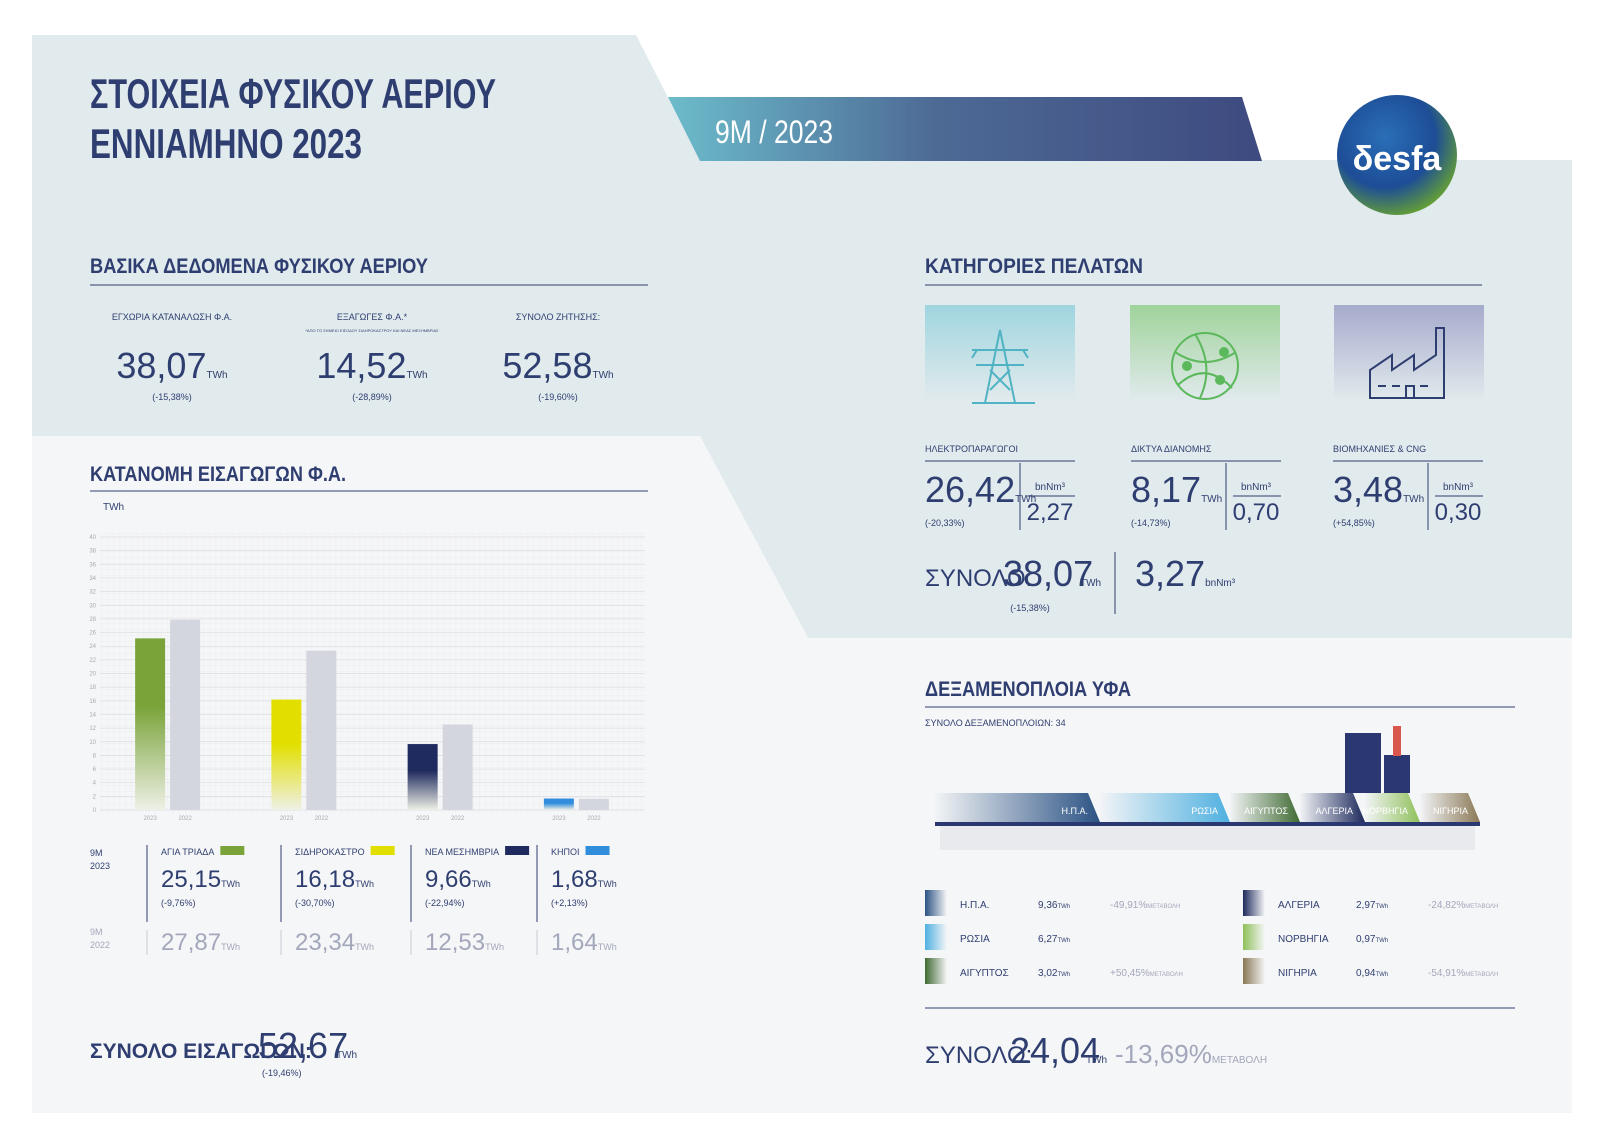 The width and height of the screenshot is (1600, 1145). Describe the element at coordinates (315, 903) in the screenshot. I see `change: (-30,70%)` at that location.